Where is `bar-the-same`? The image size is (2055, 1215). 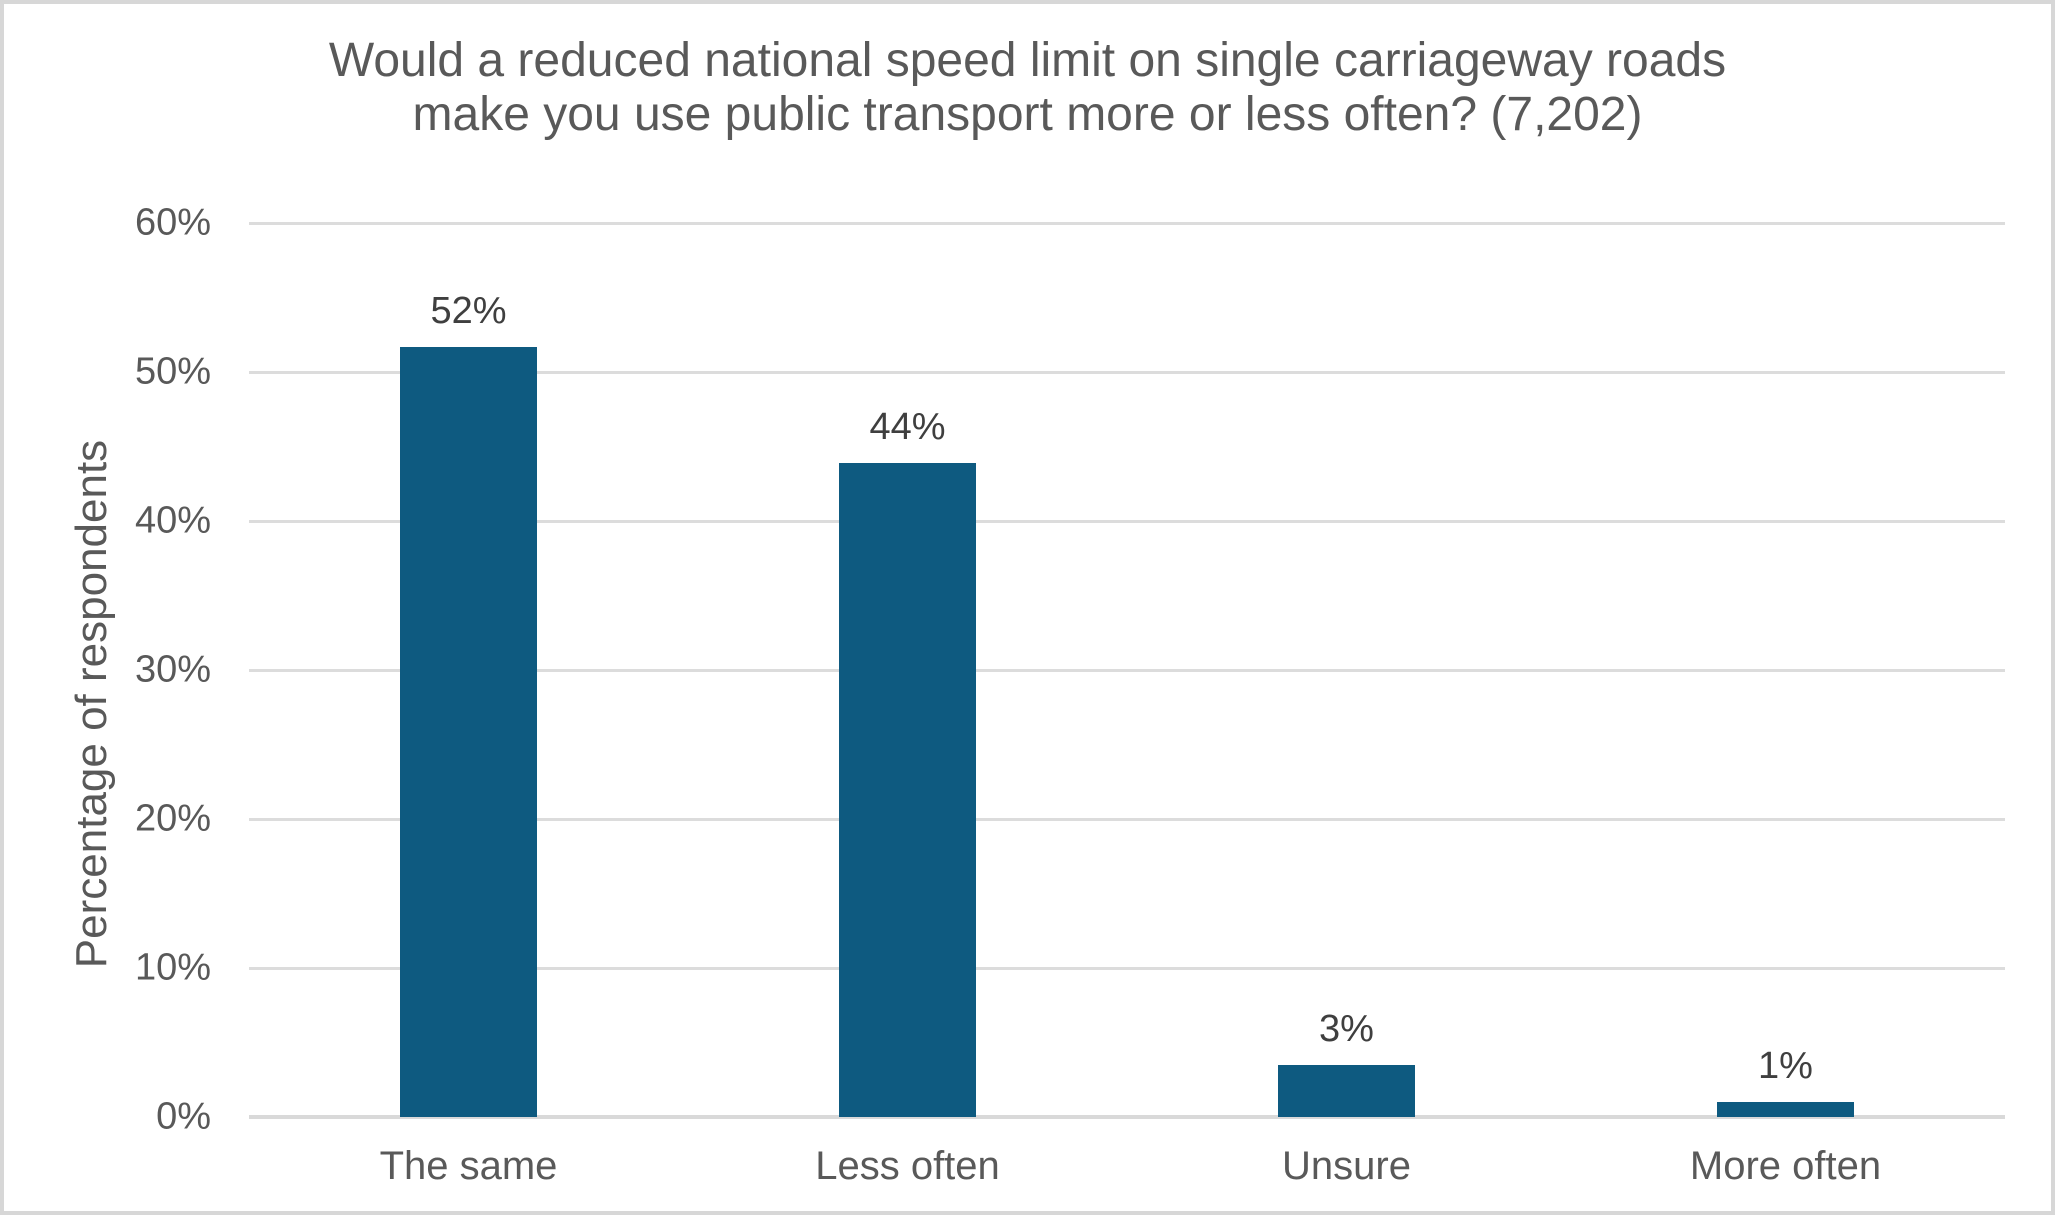
bar-the-same is located at coordinates (468, 731).